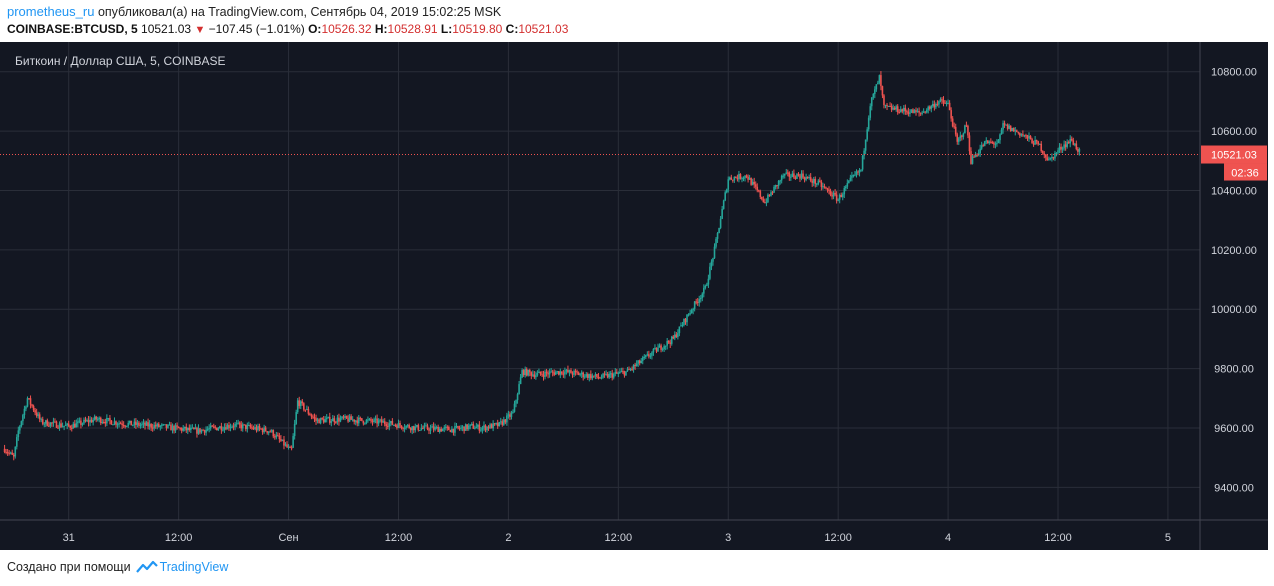 This screenshot has height=586, width=1274. What do you see at coordinates (72, 29) in the screenshot?
I see `symbol-label: COINBASE:BTCUSD, 5` at bounding box center [72, 29].